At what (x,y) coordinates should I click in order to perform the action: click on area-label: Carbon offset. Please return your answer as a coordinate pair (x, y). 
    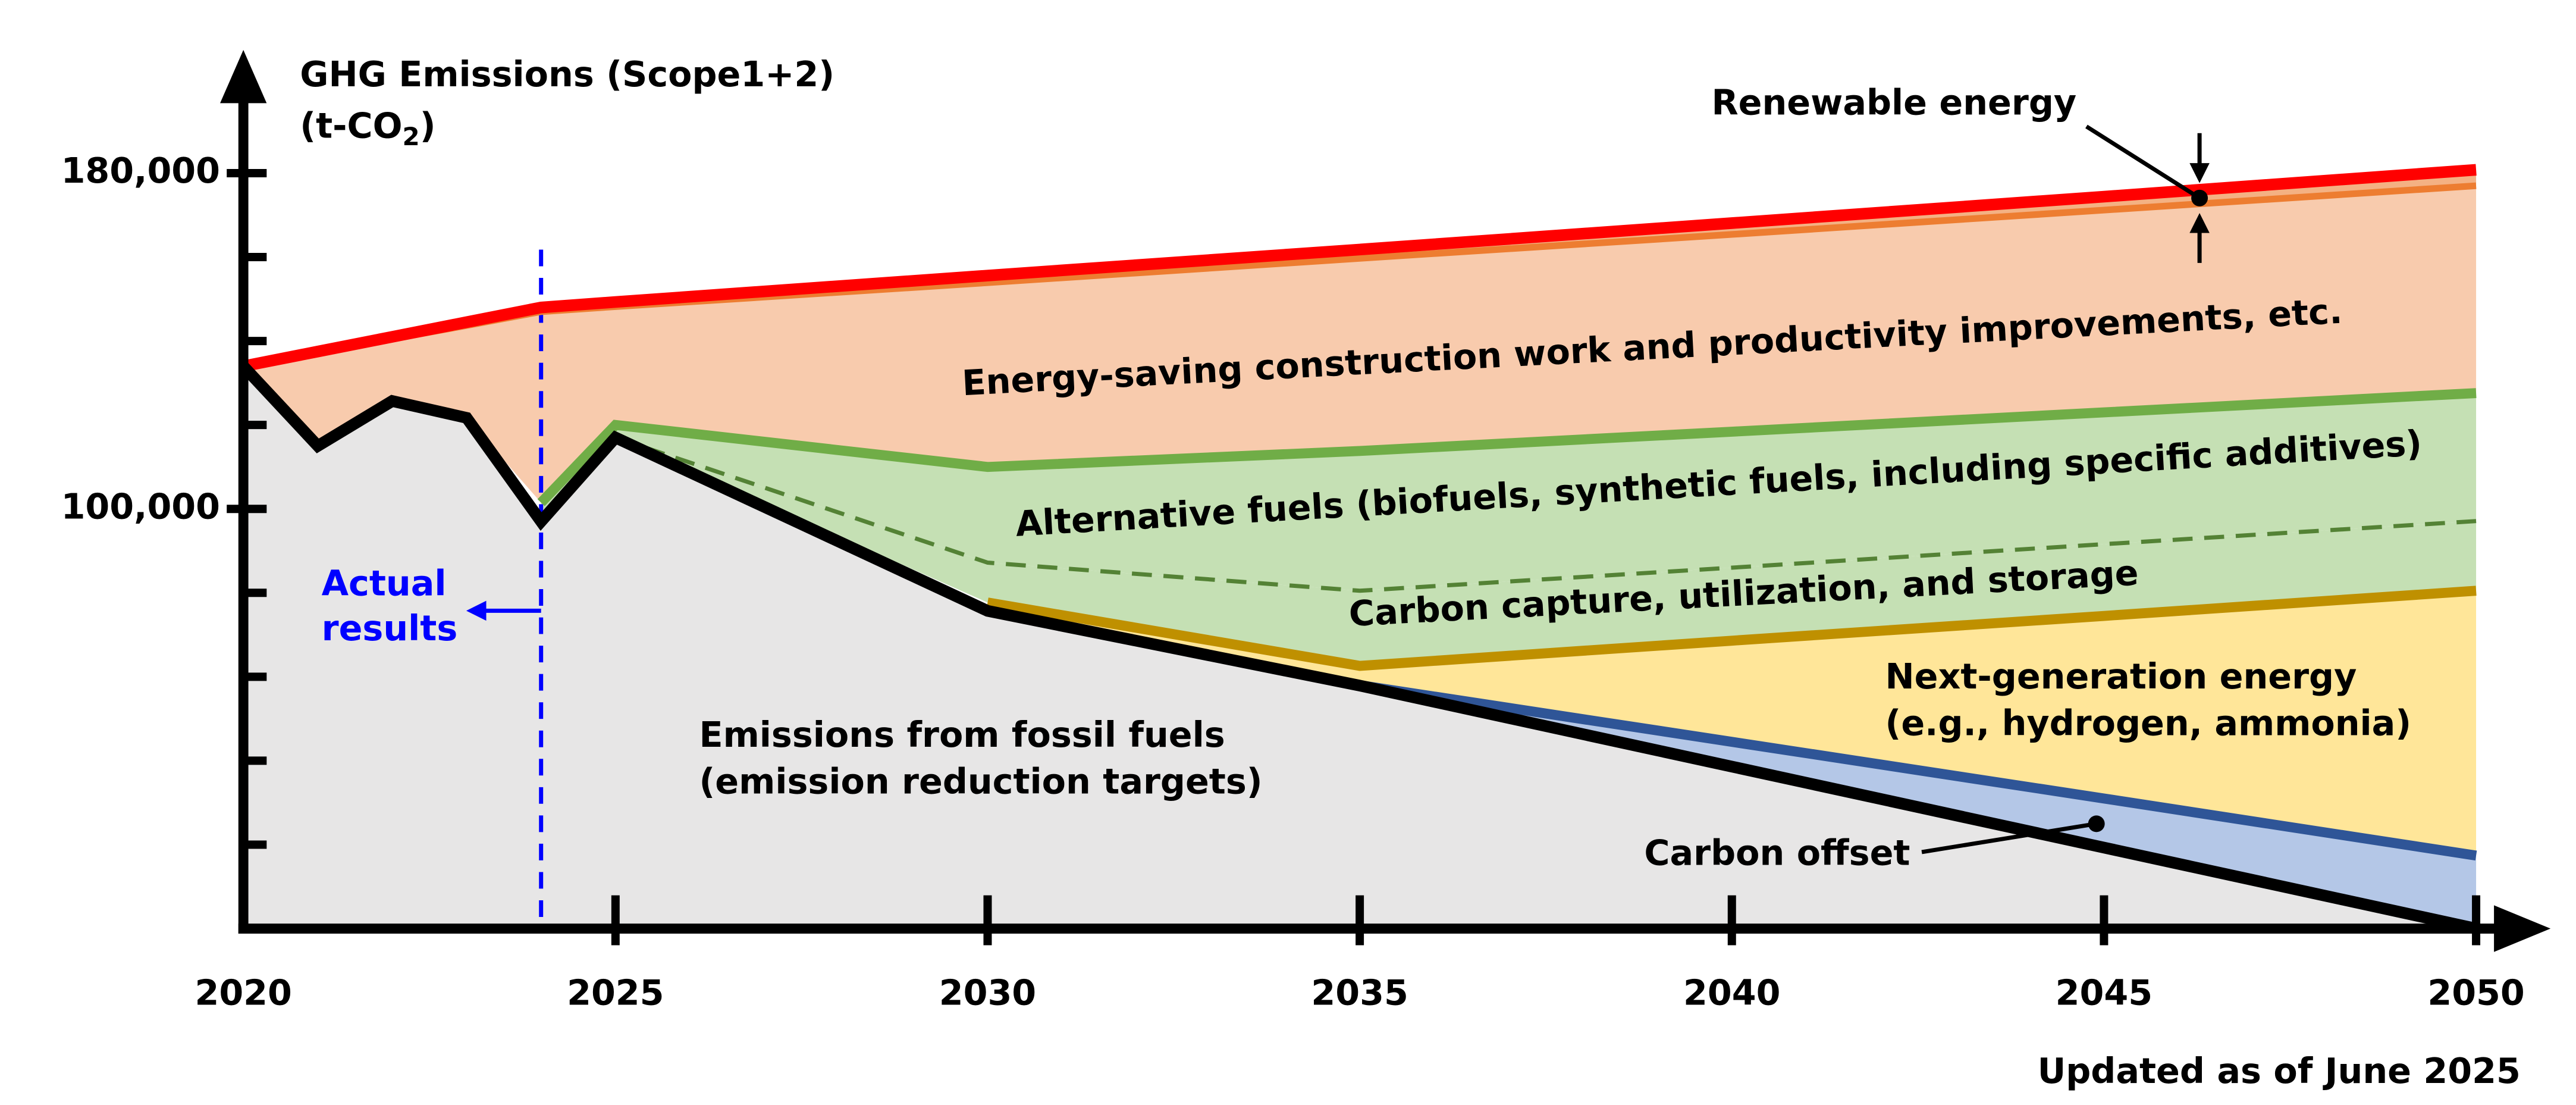
    Looking at the image, I should click on (1777, 853).